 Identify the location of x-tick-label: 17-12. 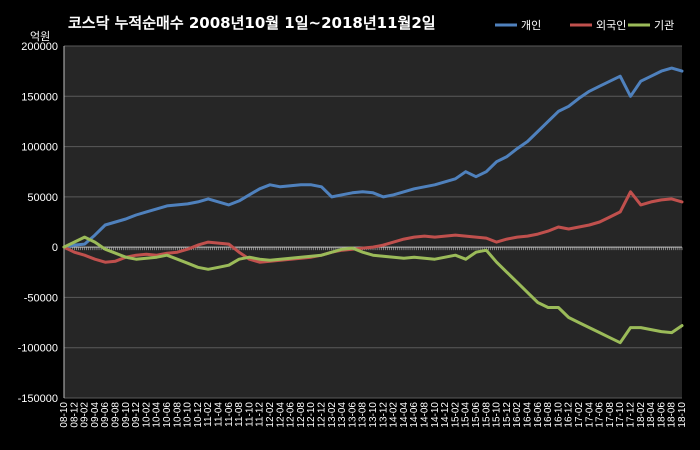
(631, 415).